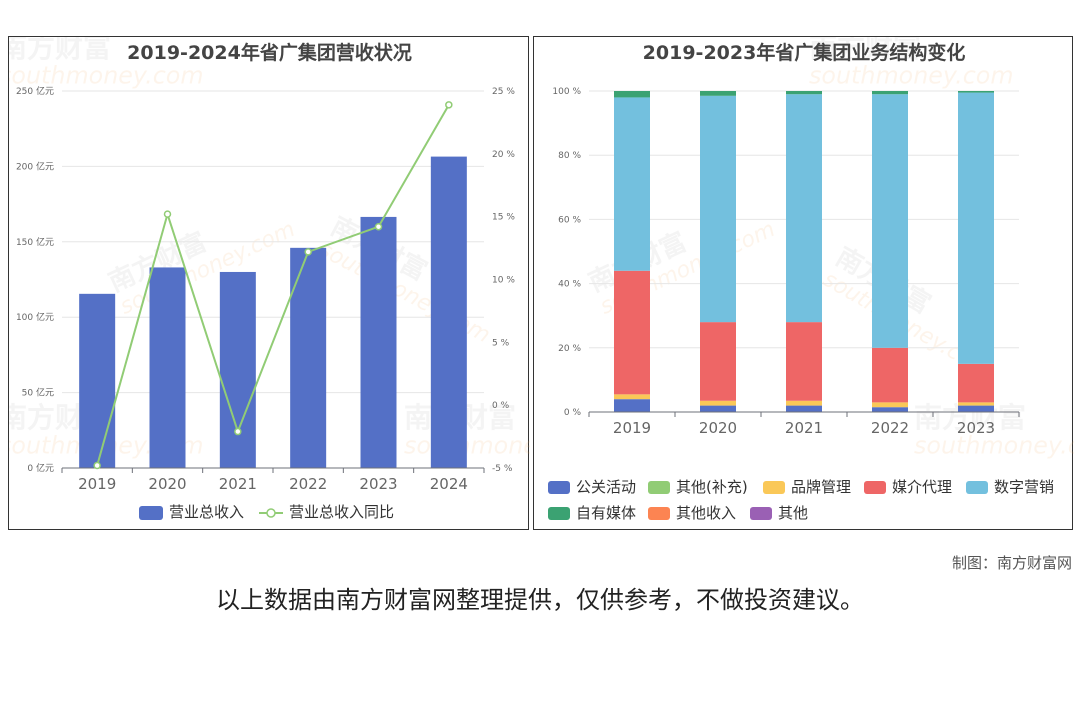 This screenshot has width=1080, height=720. Describe the element at coordinates (804, 52) in the screenshot. I see `chart-title: 2019-2023年省广集团业务结构变化` at that location.